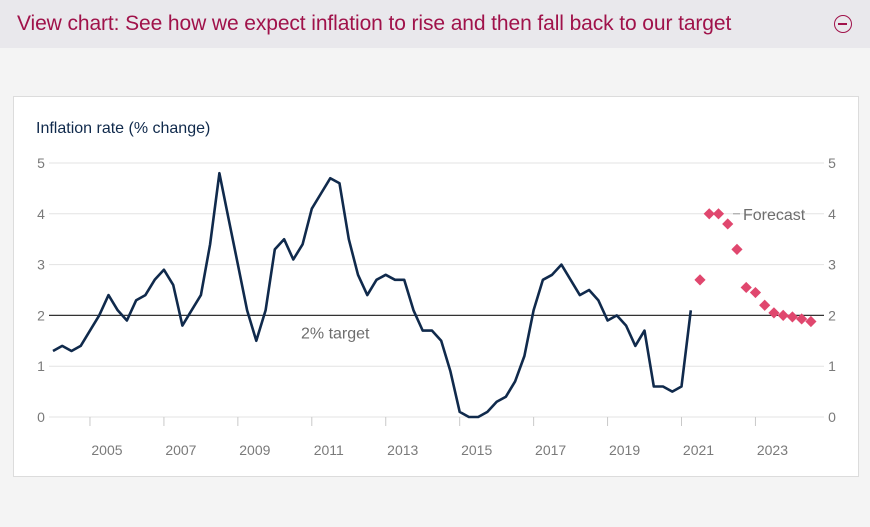 Image resolution: width=870 pixels, height=527 pixels. I want to click on y-tick-left: 4, so click(41, 214).